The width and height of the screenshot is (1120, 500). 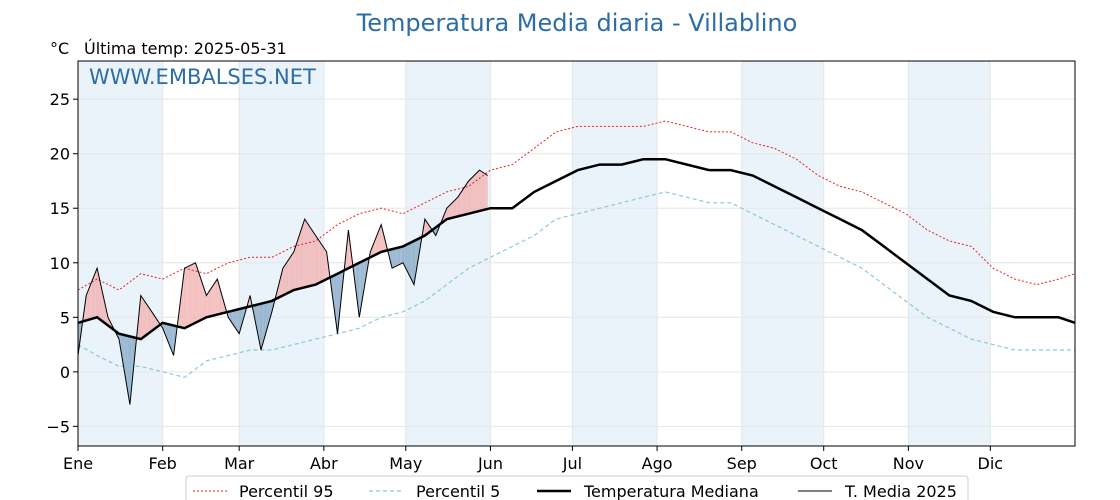 I want to click on legend-label-p95: Percentil 95, so click(x=286, y=491).